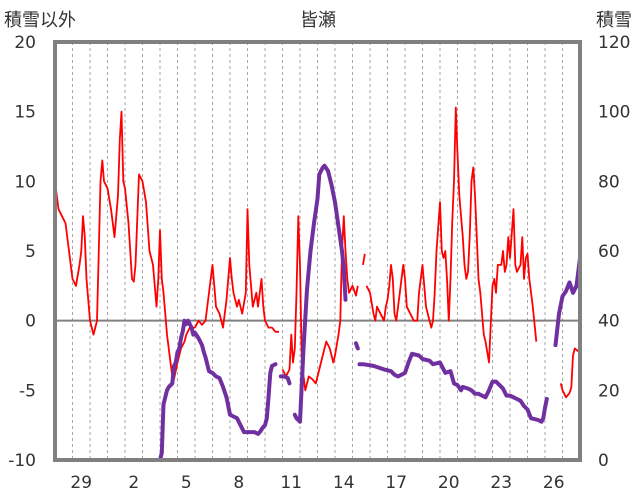  Describe the element at coordinates (27, 391) in the screenshot. I see `left-tick-label: -5` at that location.